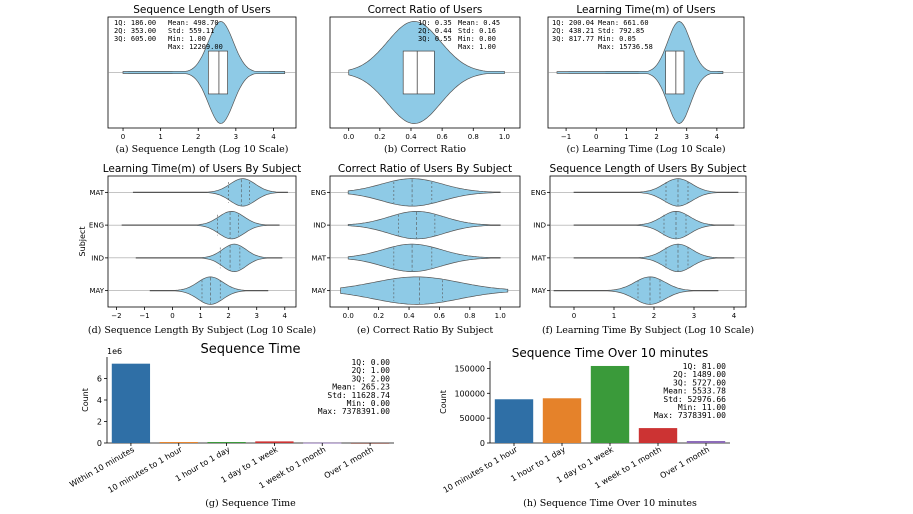 The width and height of the screenshot is (913, 514). What do you see at coordinates (646, 72) in the screenshot?
I see `violin-main` at bounding box center [646, 72].